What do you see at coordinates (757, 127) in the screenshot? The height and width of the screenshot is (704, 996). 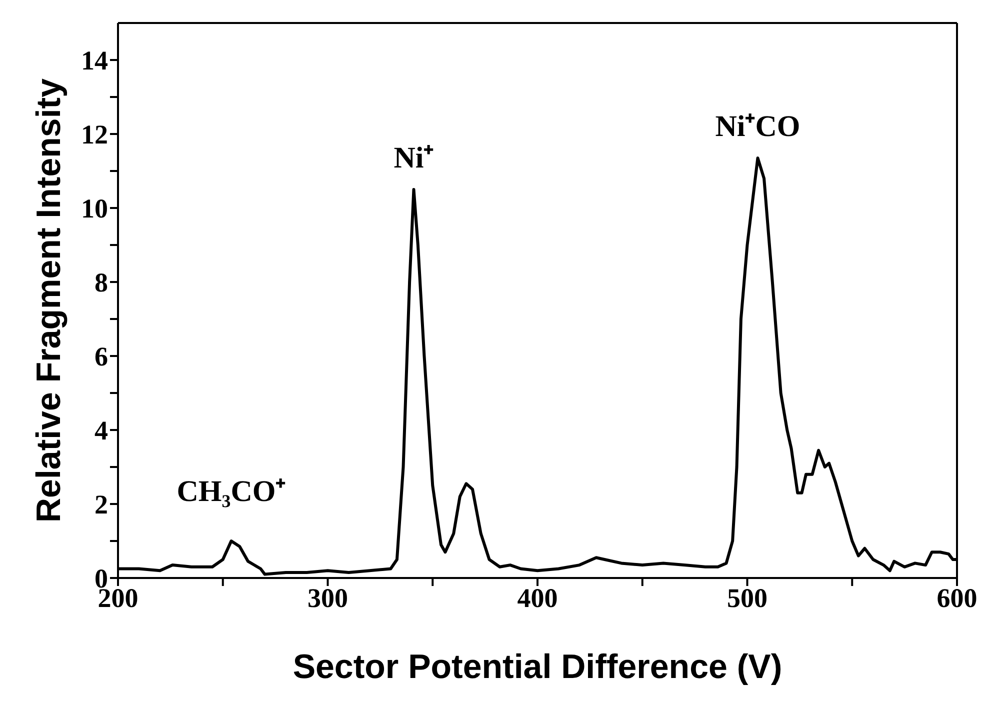 I see `annotation: Ni⁺CO` at bounding box center [757, 127].